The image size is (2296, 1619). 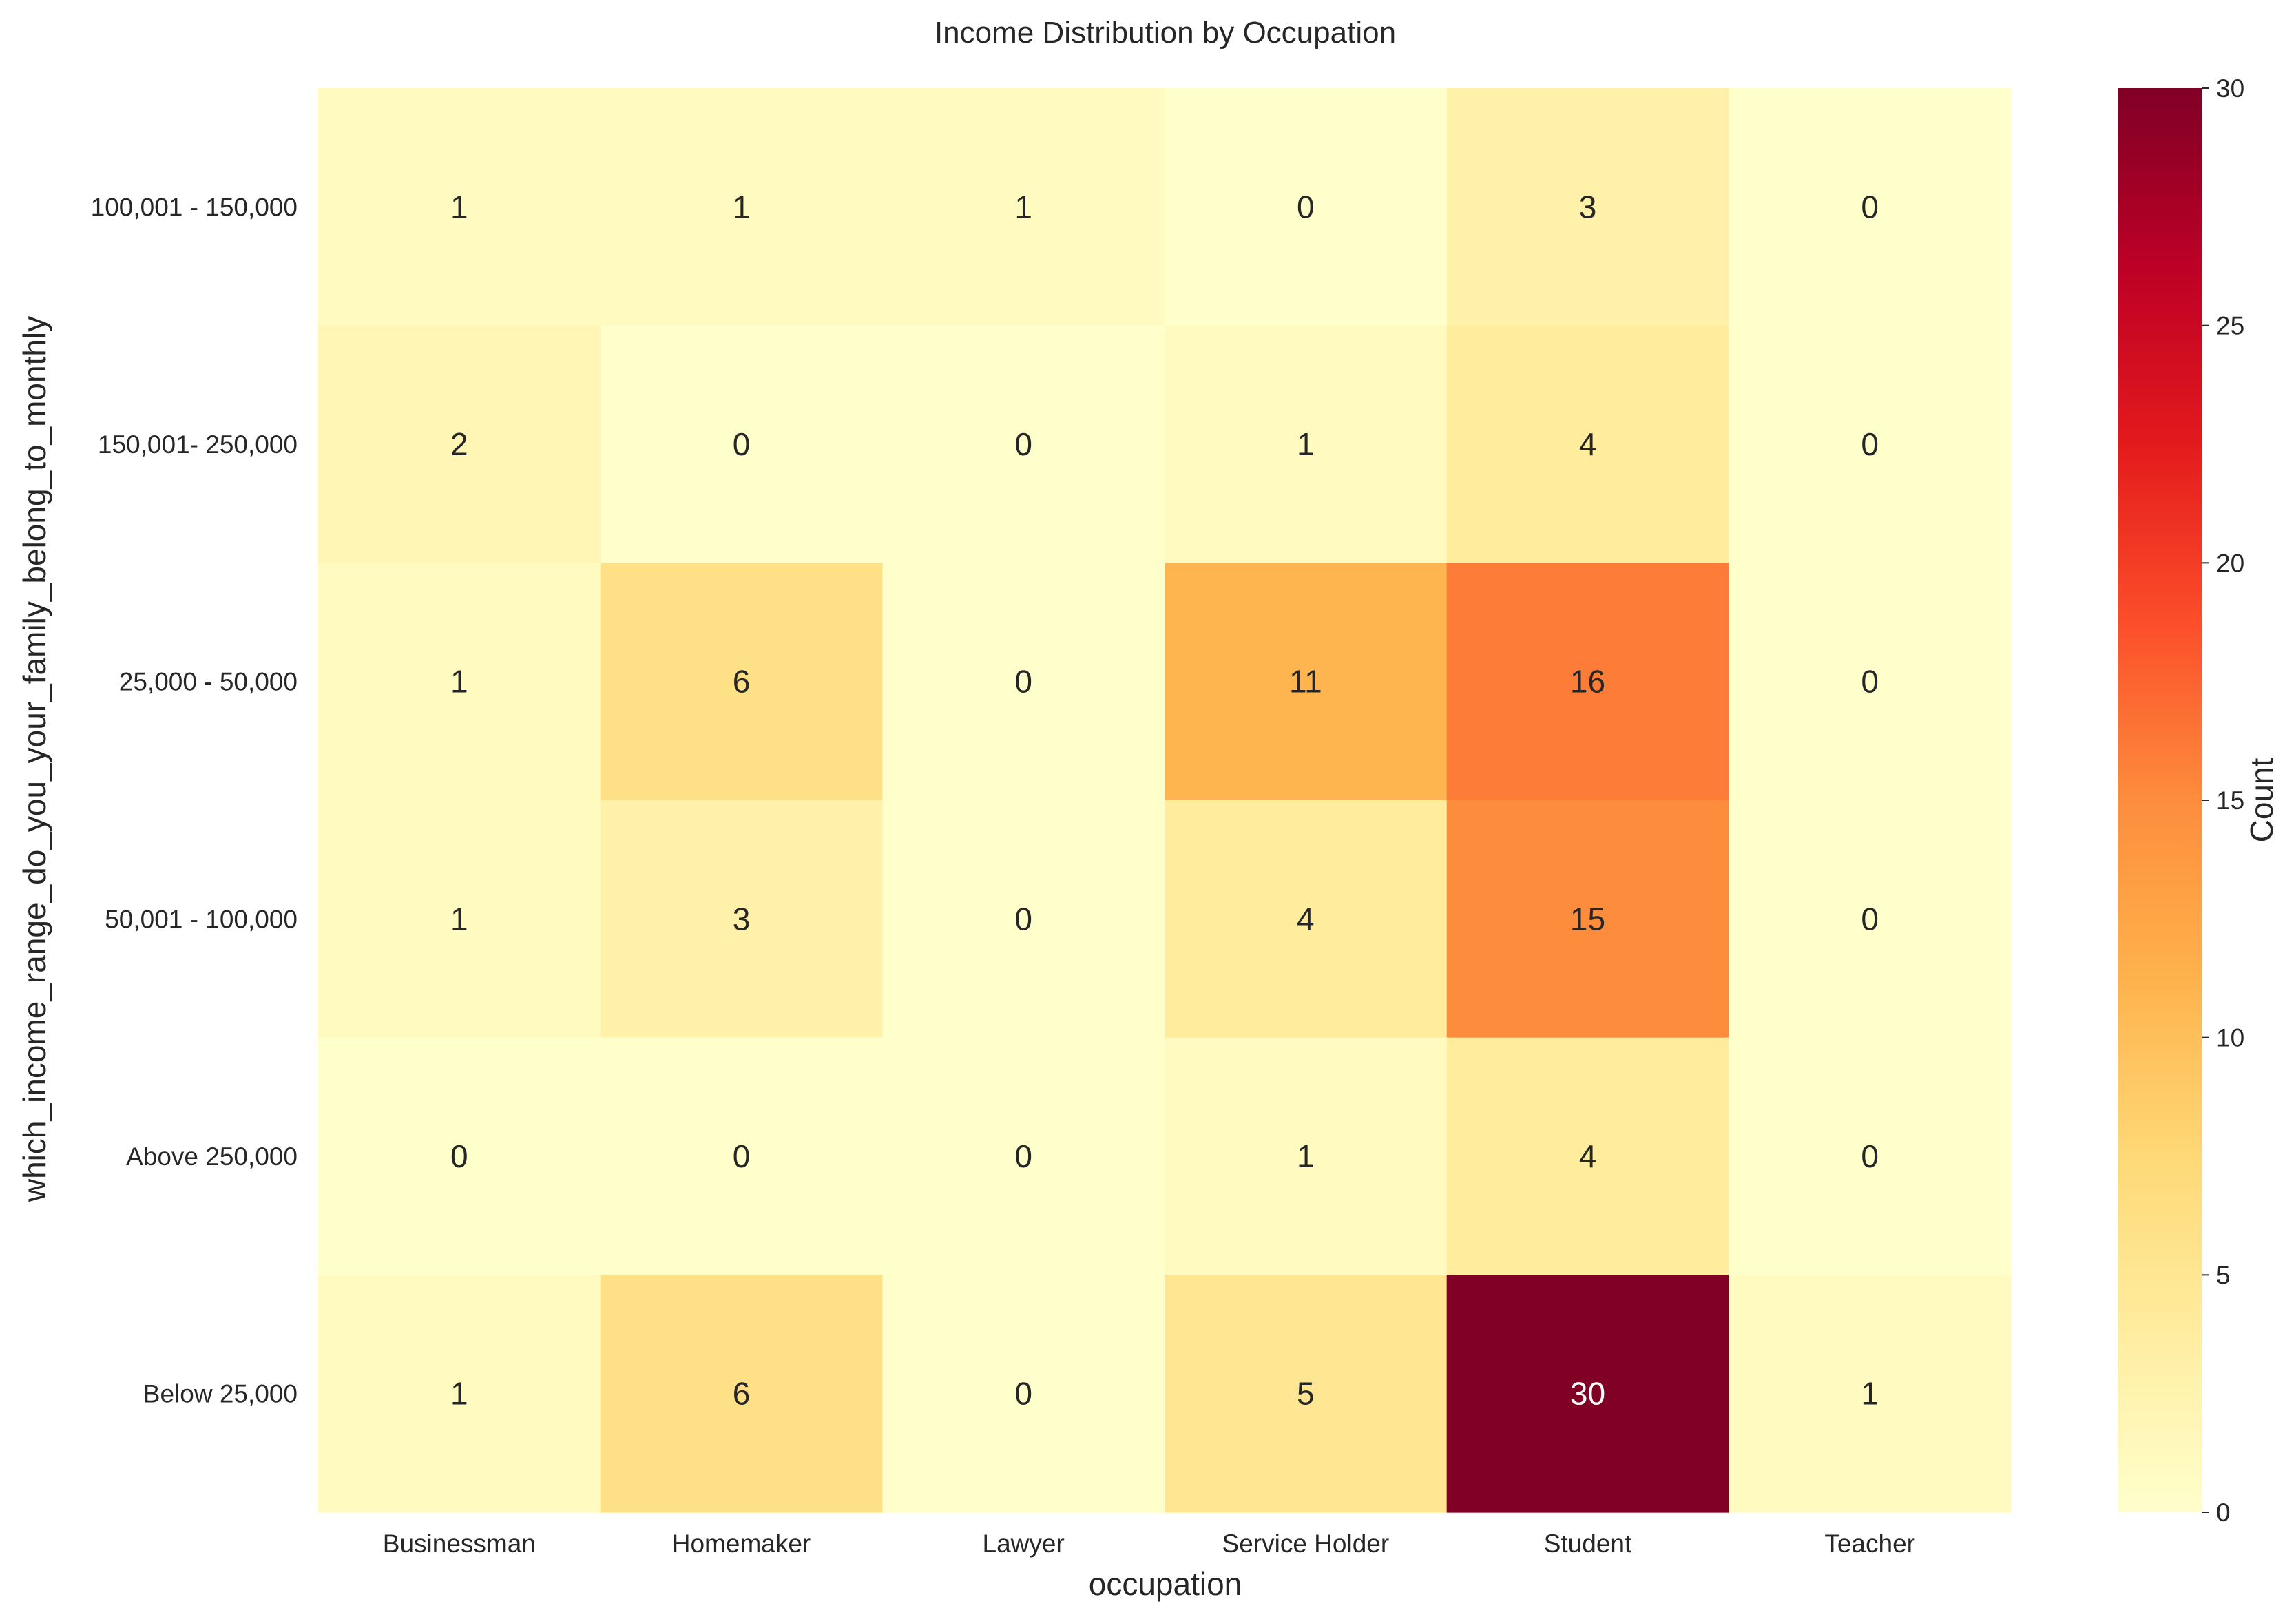 I want to click on cell-value-label: 16, so click(x=1587, y=682).